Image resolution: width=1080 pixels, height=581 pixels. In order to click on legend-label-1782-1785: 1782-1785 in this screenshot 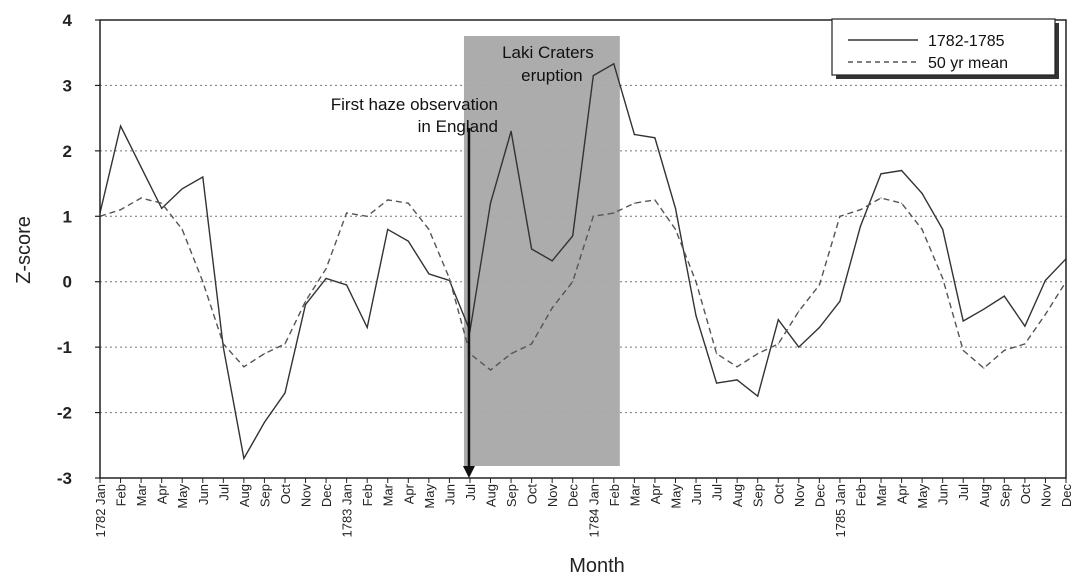, I will do `click(966, 41)`.